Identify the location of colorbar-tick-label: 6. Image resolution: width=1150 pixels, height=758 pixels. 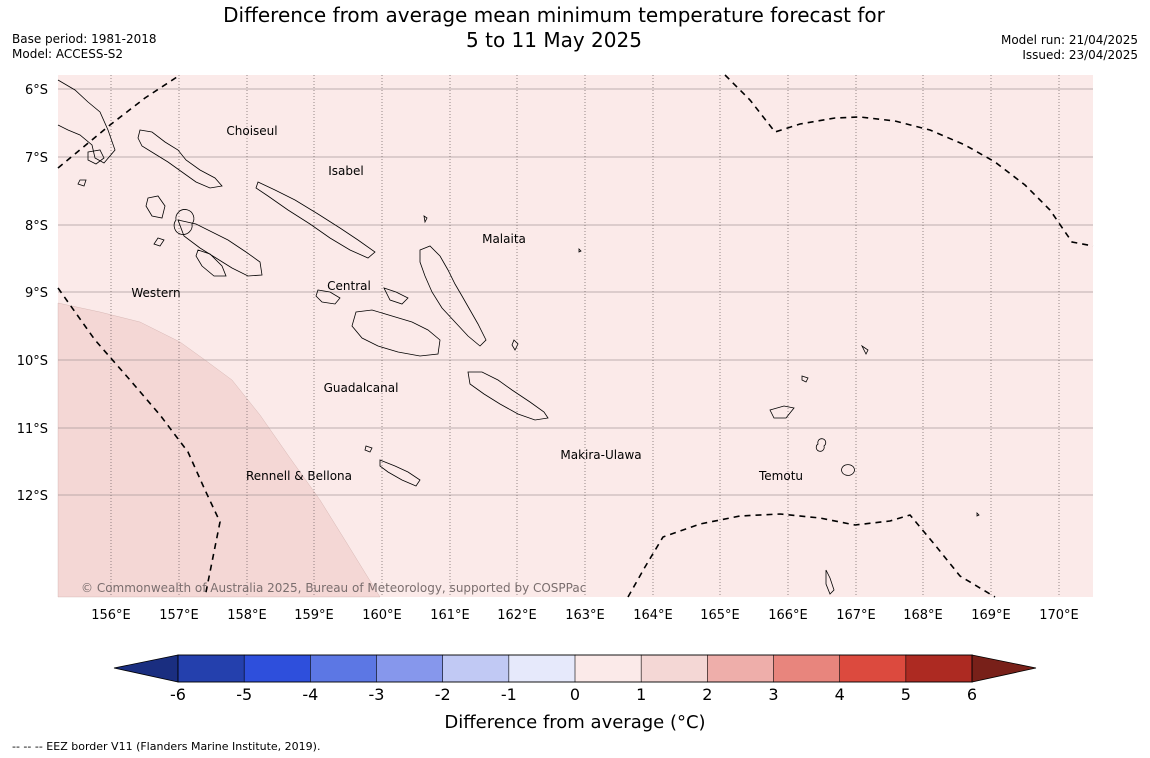
(972, 694).